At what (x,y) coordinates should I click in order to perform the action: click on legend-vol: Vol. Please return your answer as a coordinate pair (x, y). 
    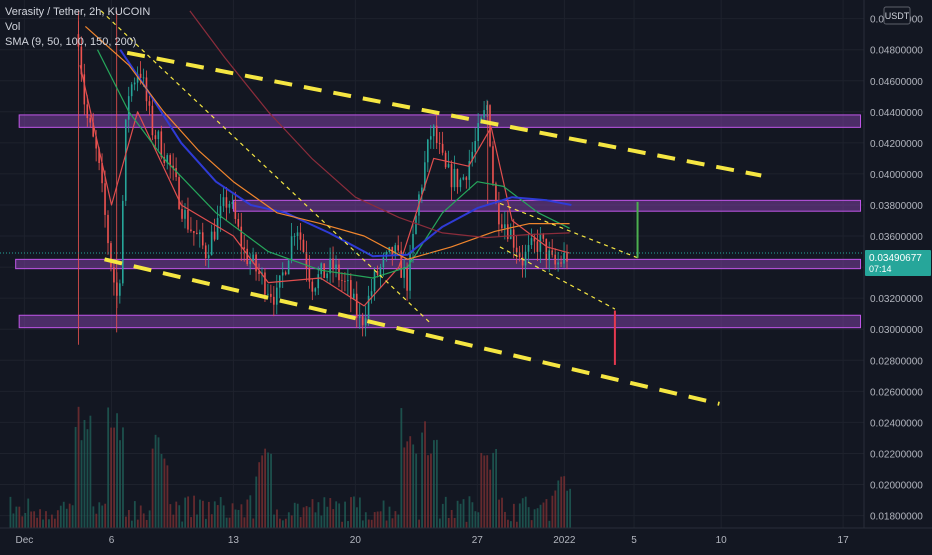
    Looking at the image, I should click on (12, 27).